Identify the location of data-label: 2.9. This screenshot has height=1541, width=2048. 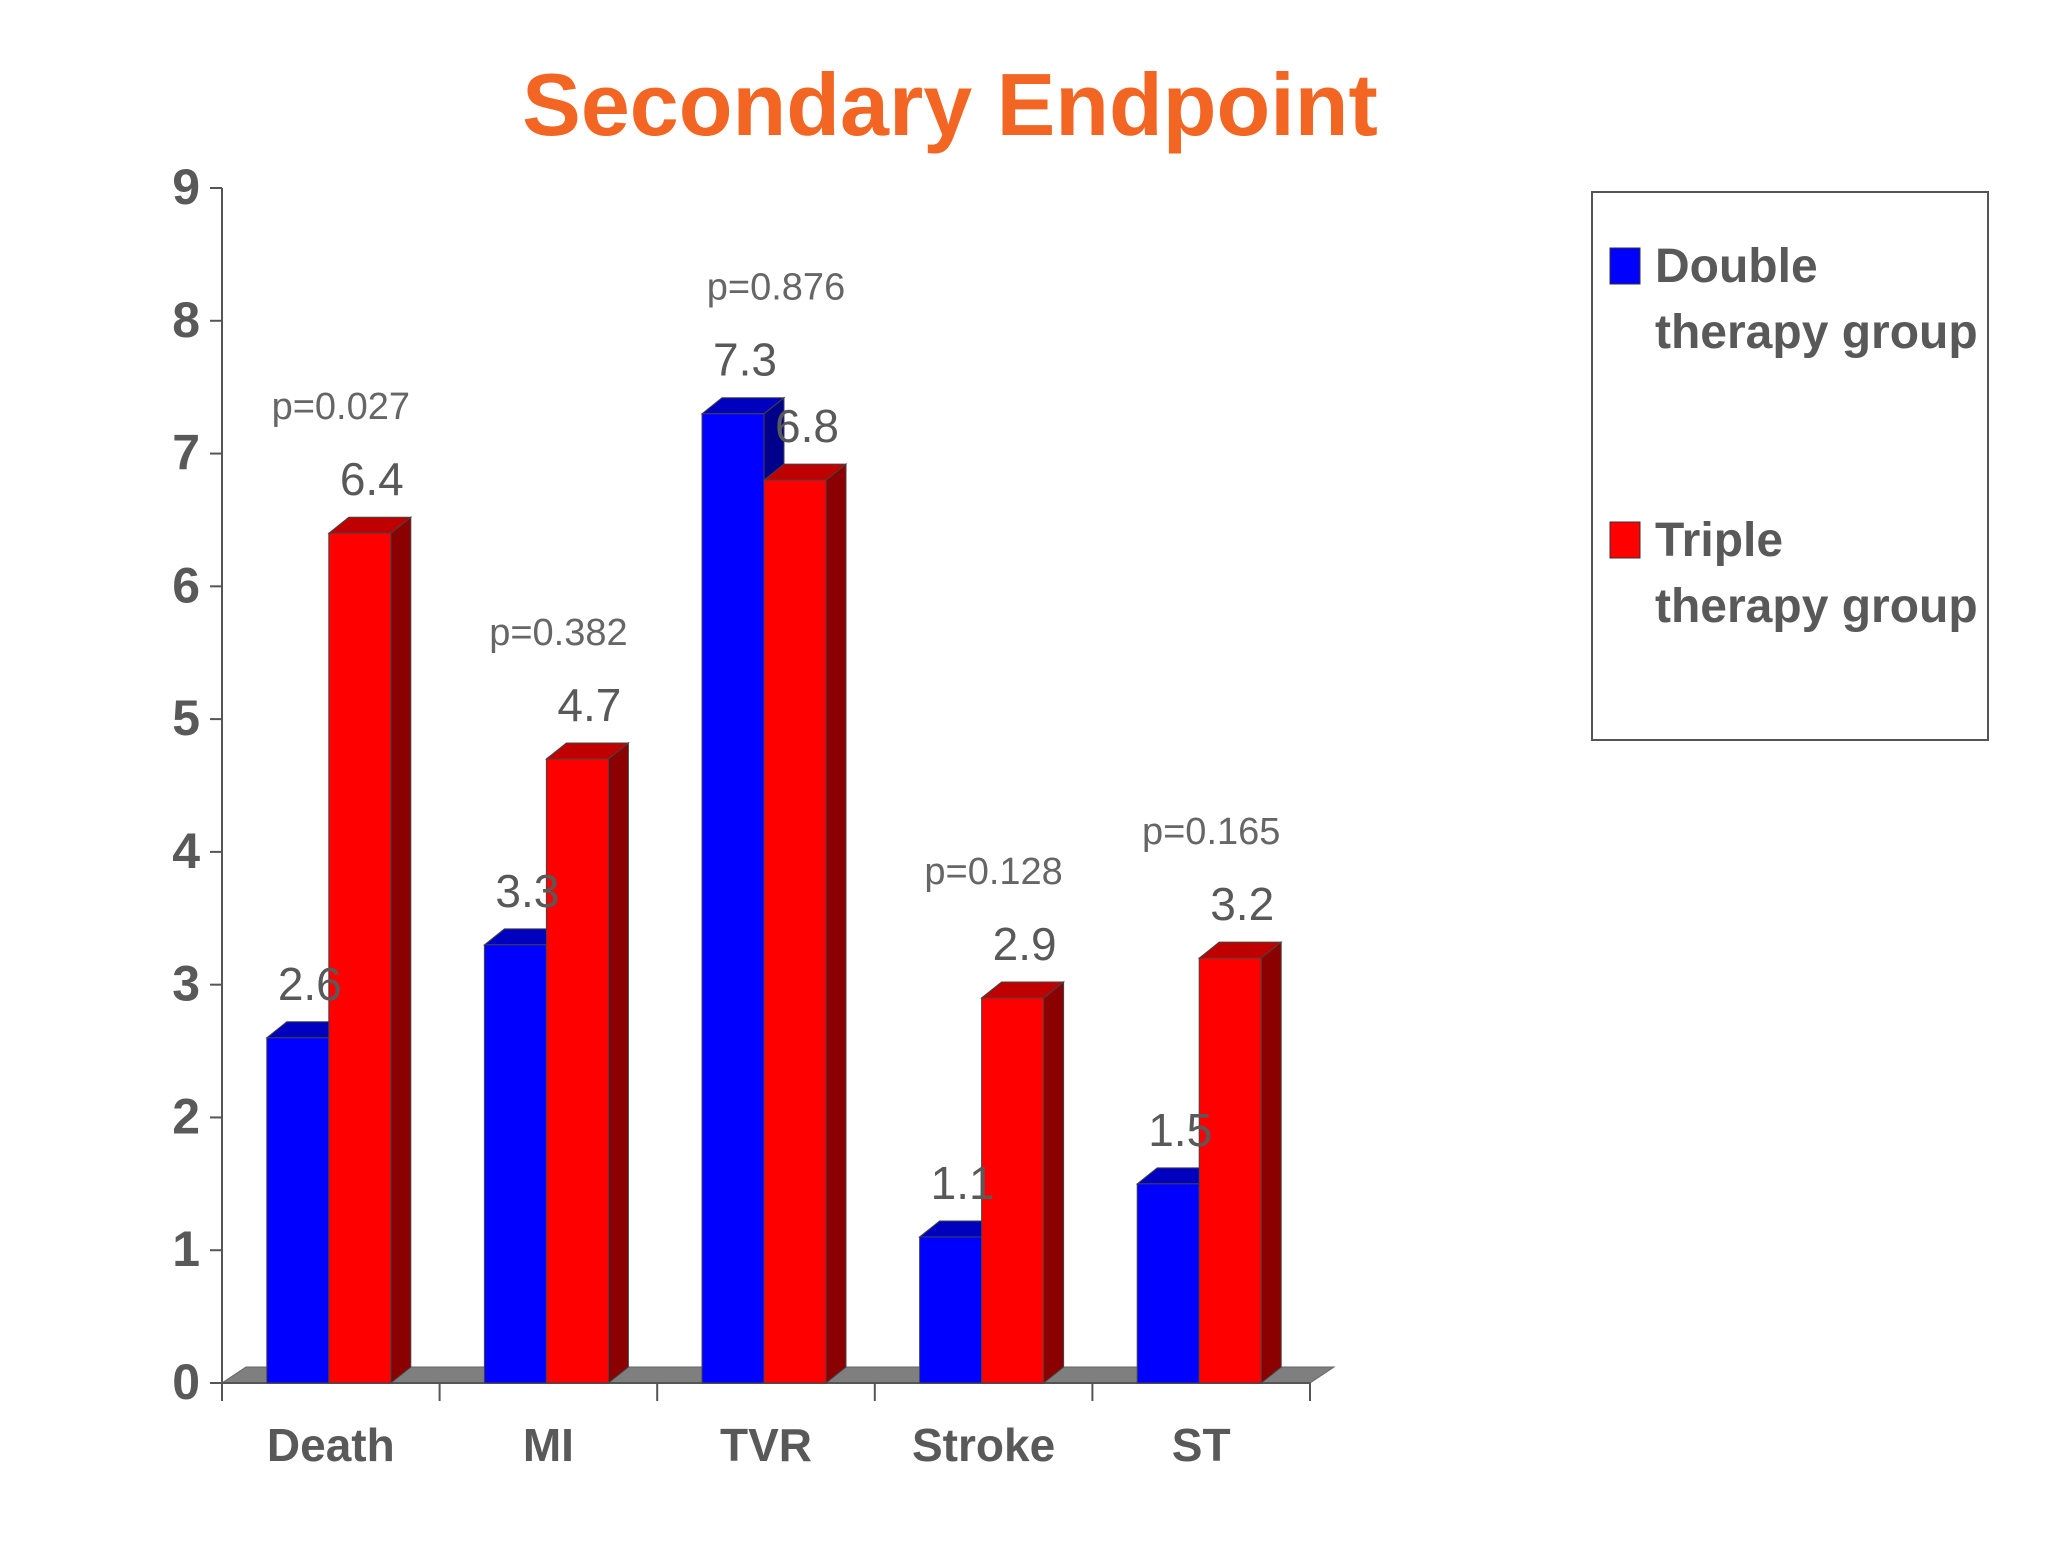
(1025, 944).